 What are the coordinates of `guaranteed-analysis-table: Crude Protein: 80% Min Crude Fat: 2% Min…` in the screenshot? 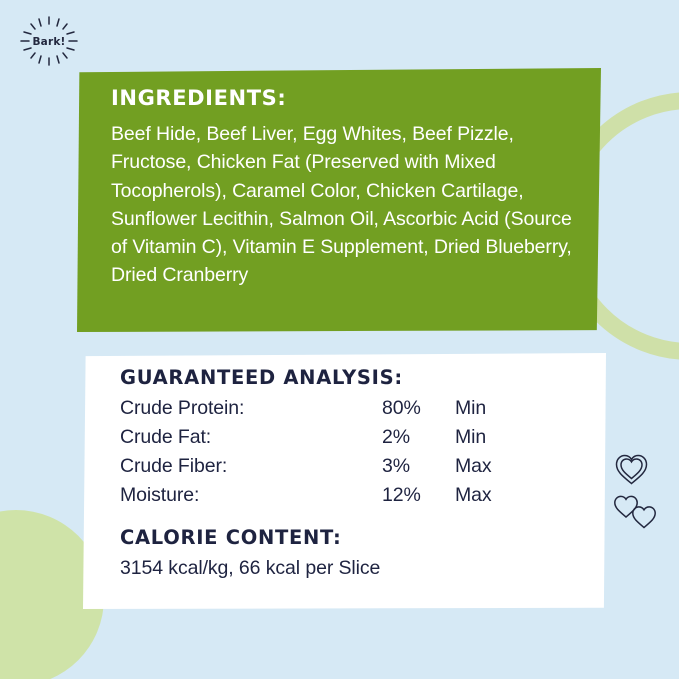 It's located at (355, 451).